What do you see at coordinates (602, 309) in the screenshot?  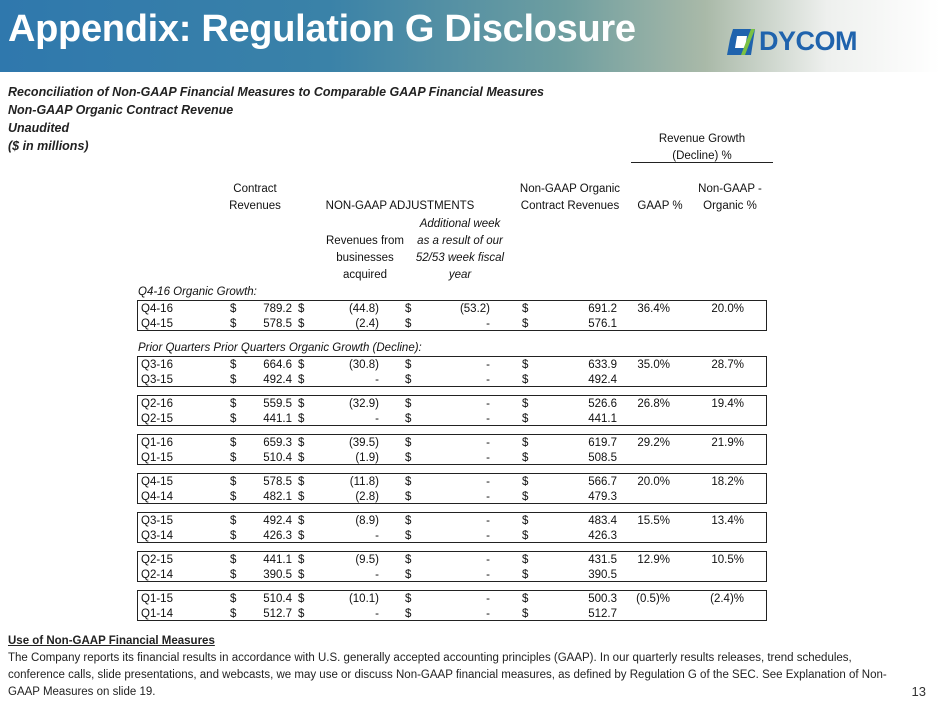 I see `organic-revenue: 691.2` at bounding box center [602, 309].